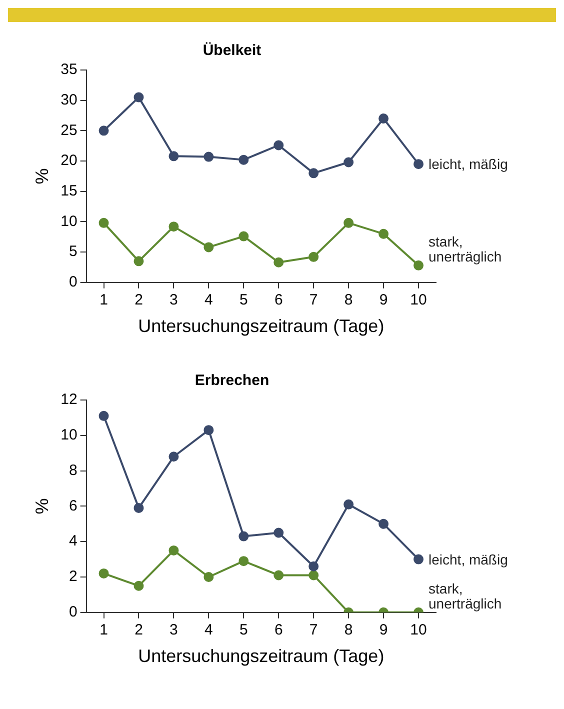  I want to click on chart-title: Erbrechen, so click(232, 381).